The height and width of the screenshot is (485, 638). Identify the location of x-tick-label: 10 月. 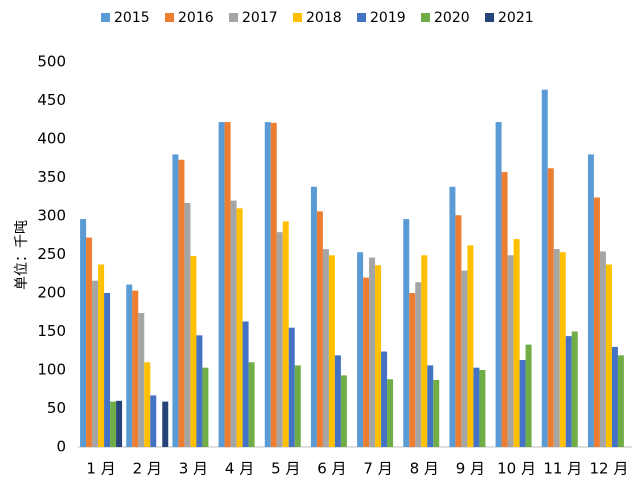
(516, 469).